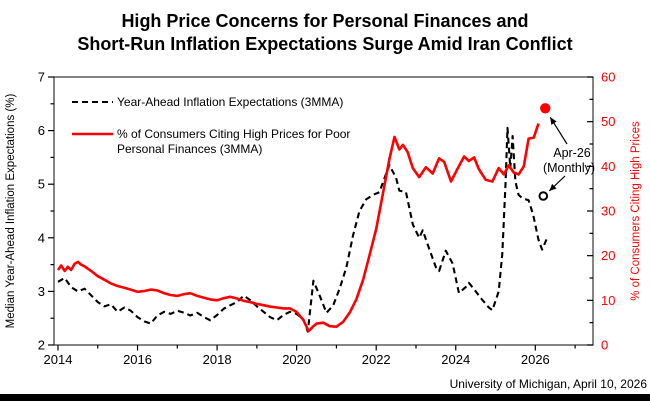 The height and width of the screenshot is (401, 650). What do you see at coordinates (58, 359) in the screenshot?
I see `x-axis-tick-label: 2014` at bounding box center [58, 359].